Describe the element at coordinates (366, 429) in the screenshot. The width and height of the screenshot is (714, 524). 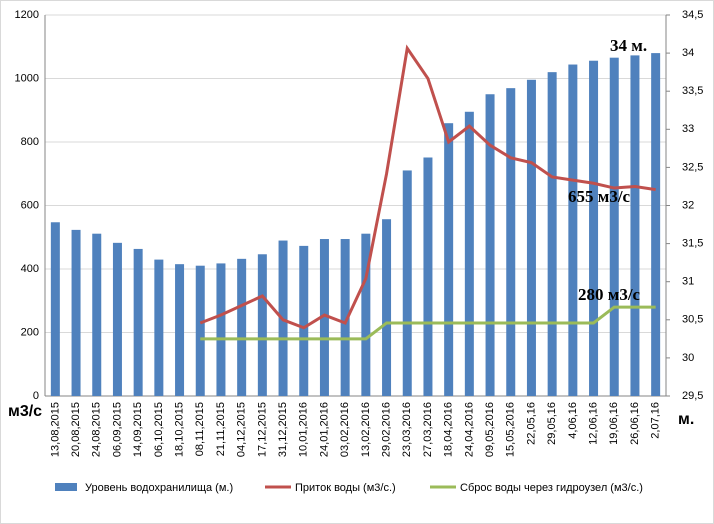
I see `x-tick-label: 13,02,2016` at that location.